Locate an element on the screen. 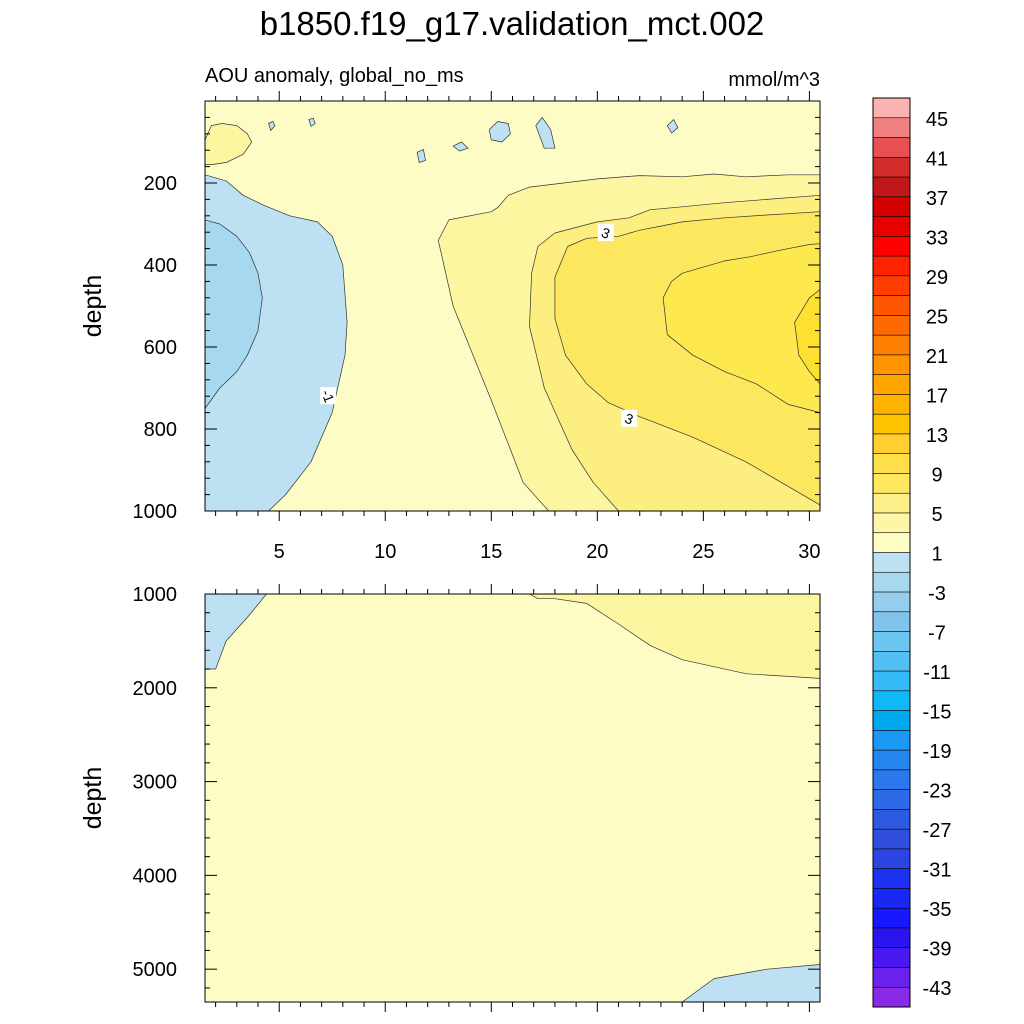 The image size is (1024, 1024). units-label: mmol/m^3 is located at coordinates (774, 80).